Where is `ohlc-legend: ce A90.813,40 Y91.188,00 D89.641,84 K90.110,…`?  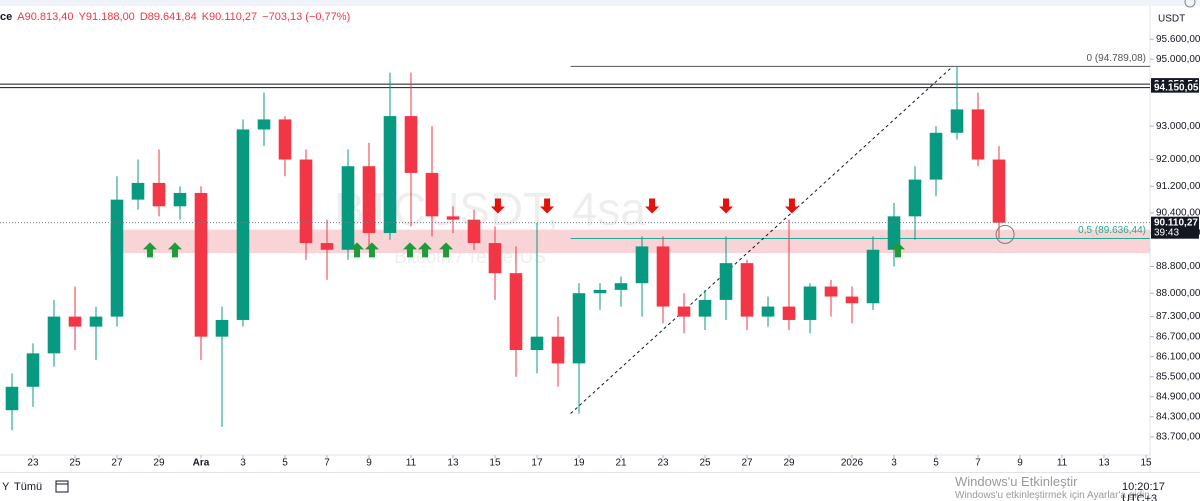 ohlc-legend: ce A90.813,40 Y91.188,00 D89.641,84 K90.110,… is located at coordinates (177, 17).